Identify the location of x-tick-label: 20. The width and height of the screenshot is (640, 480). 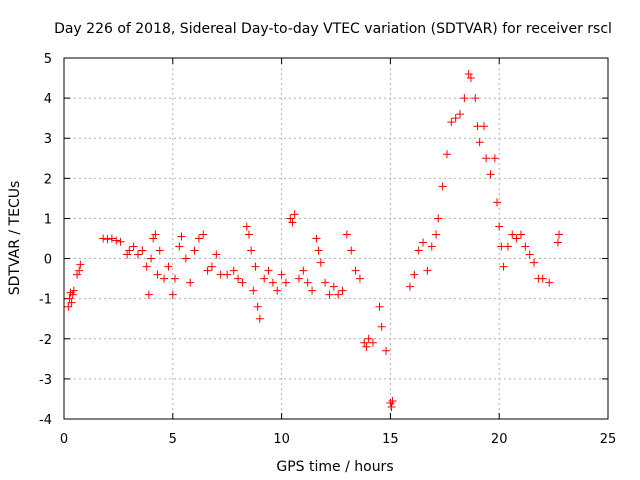
(499, 439).